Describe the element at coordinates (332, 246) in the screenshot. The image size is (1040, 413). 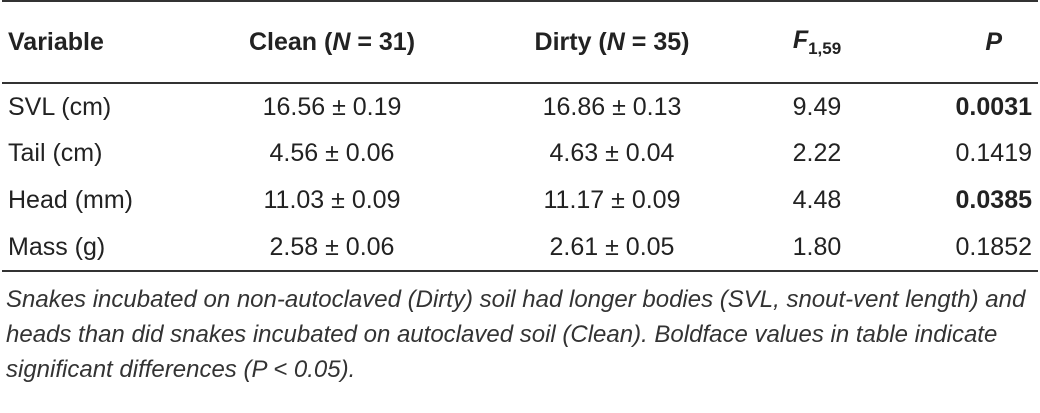
I see `table-cell: 2.58 ± 0.06` at that location.